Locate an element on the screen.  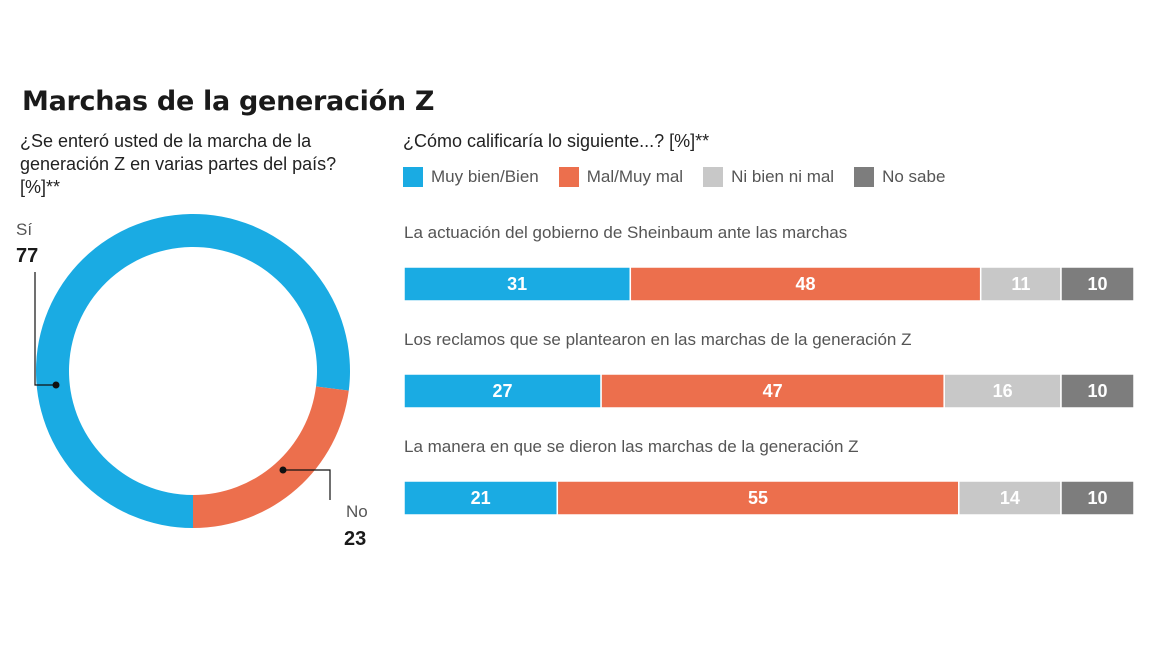
legend-item-muy-bien: Muy bien/Bien is located at coordinates (471, 177).